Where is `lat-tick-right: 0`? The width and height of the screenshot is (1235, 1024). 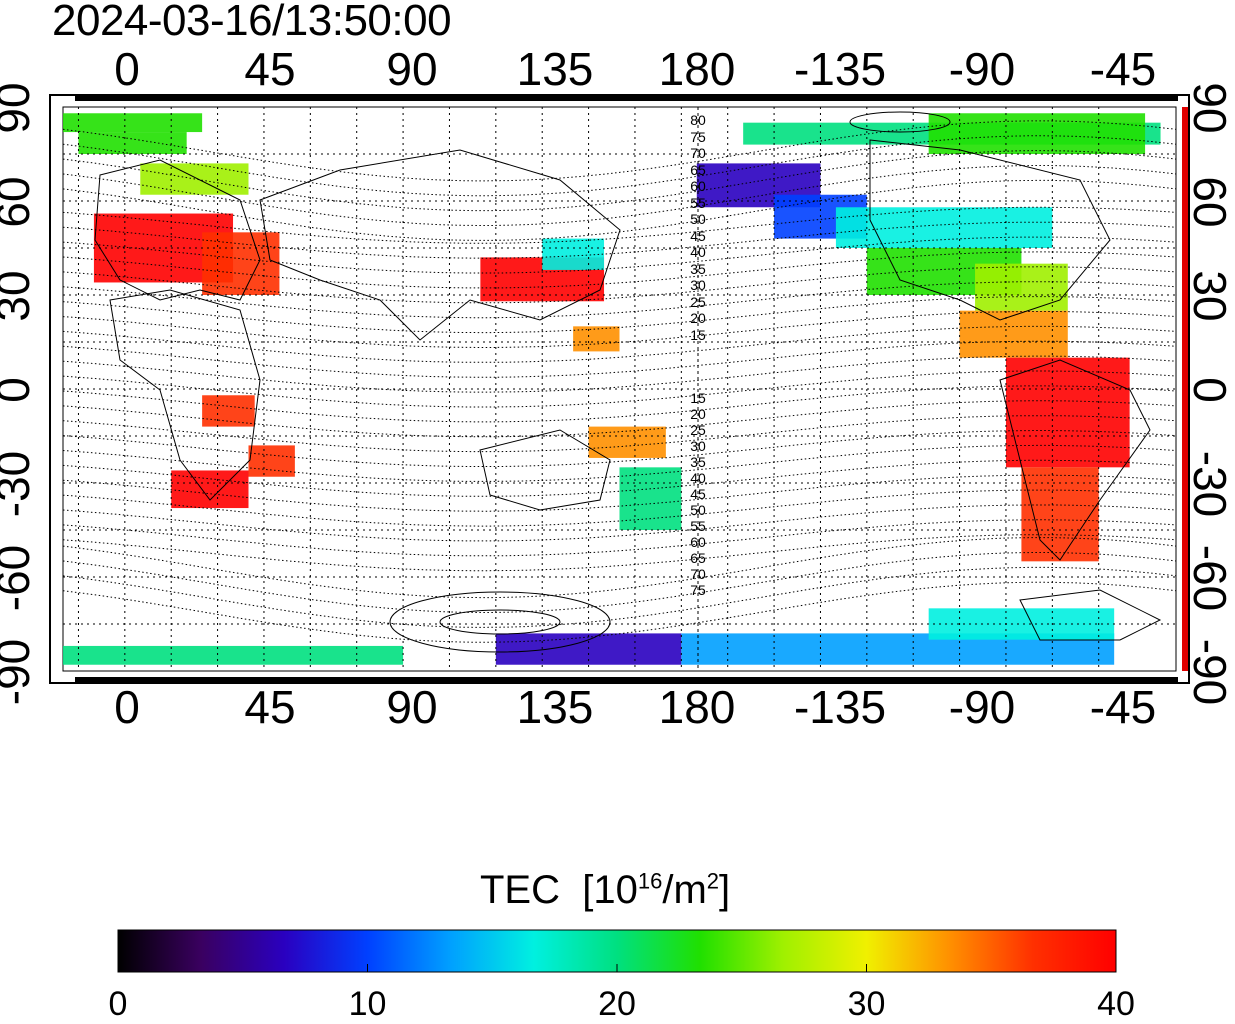
lat-tick-right: 0 is located at coordinates (1209, 390).